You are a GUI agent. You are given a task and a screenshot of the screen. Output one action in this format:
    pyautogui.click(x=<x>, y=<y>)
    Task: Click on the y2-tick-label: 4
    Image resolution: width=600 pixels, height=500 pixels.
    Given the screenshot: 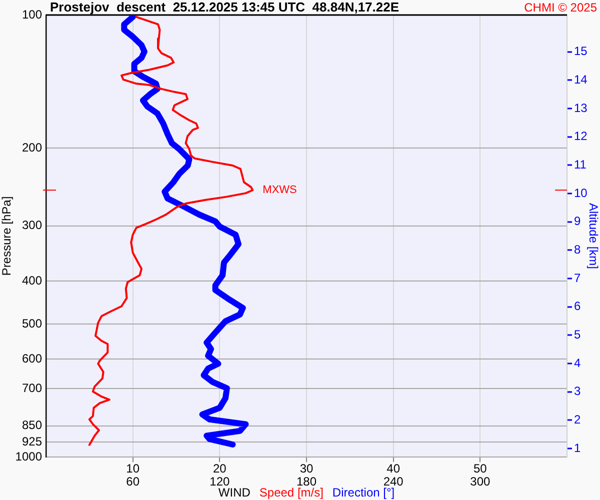 What is the action you would take?
    pyautogui.click(x=577, y=363)
    